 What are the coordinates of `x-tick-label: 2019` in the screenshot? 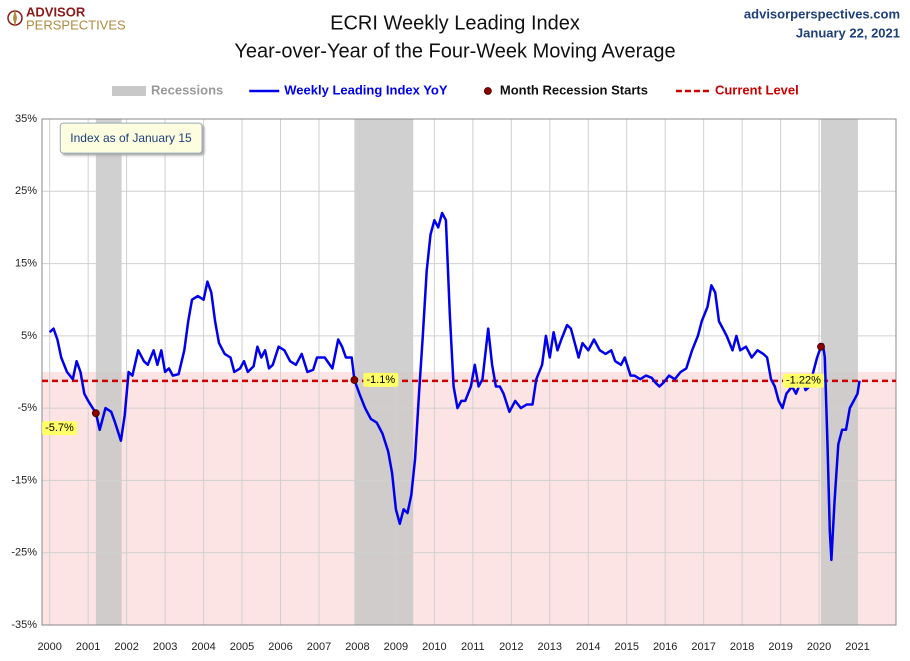 It's located at (780, 647).